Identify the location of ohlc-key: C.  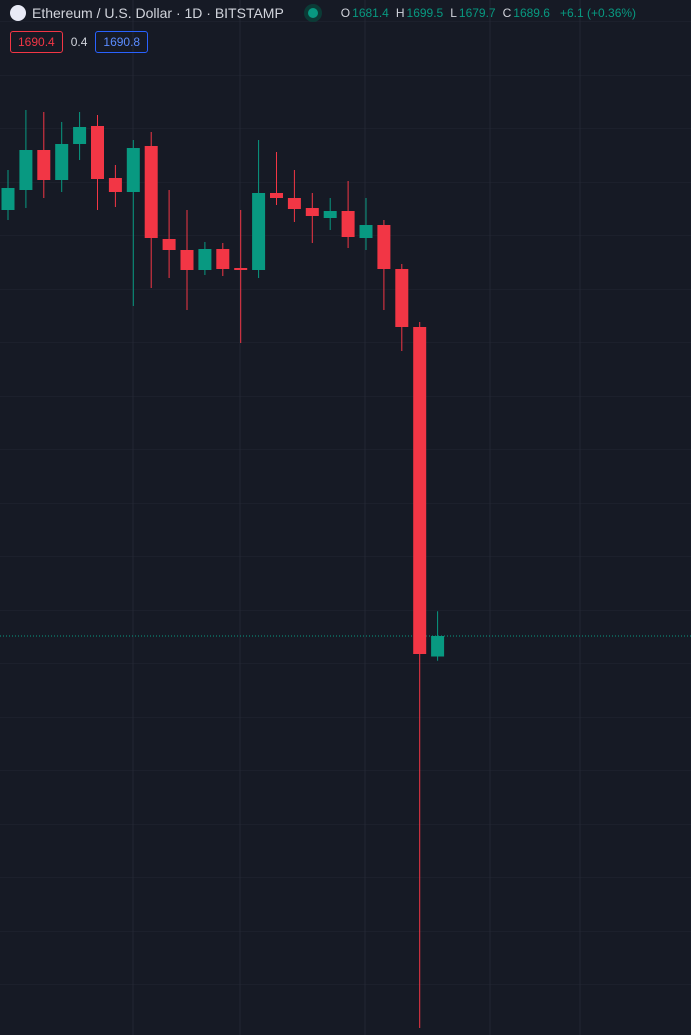
(507, 13).